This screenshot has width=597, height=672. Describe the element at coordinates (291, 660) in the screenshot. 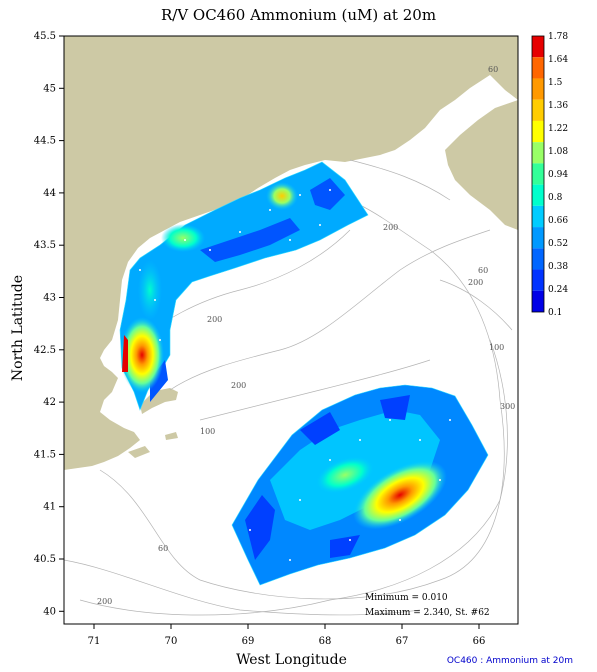

I see `x-axis-label: West Longitude` at that location.